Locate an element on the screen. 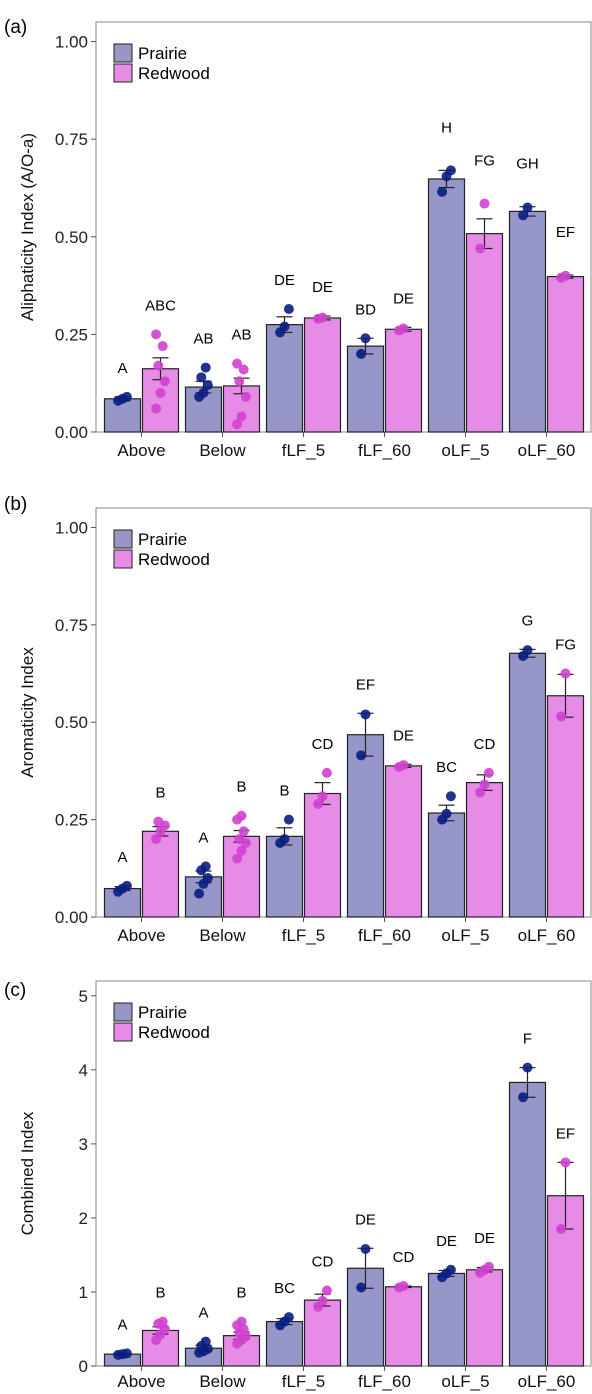 The height and width of the screenshot is (1394, 592). panel-label: (a) is located at coordinates (15, 27).